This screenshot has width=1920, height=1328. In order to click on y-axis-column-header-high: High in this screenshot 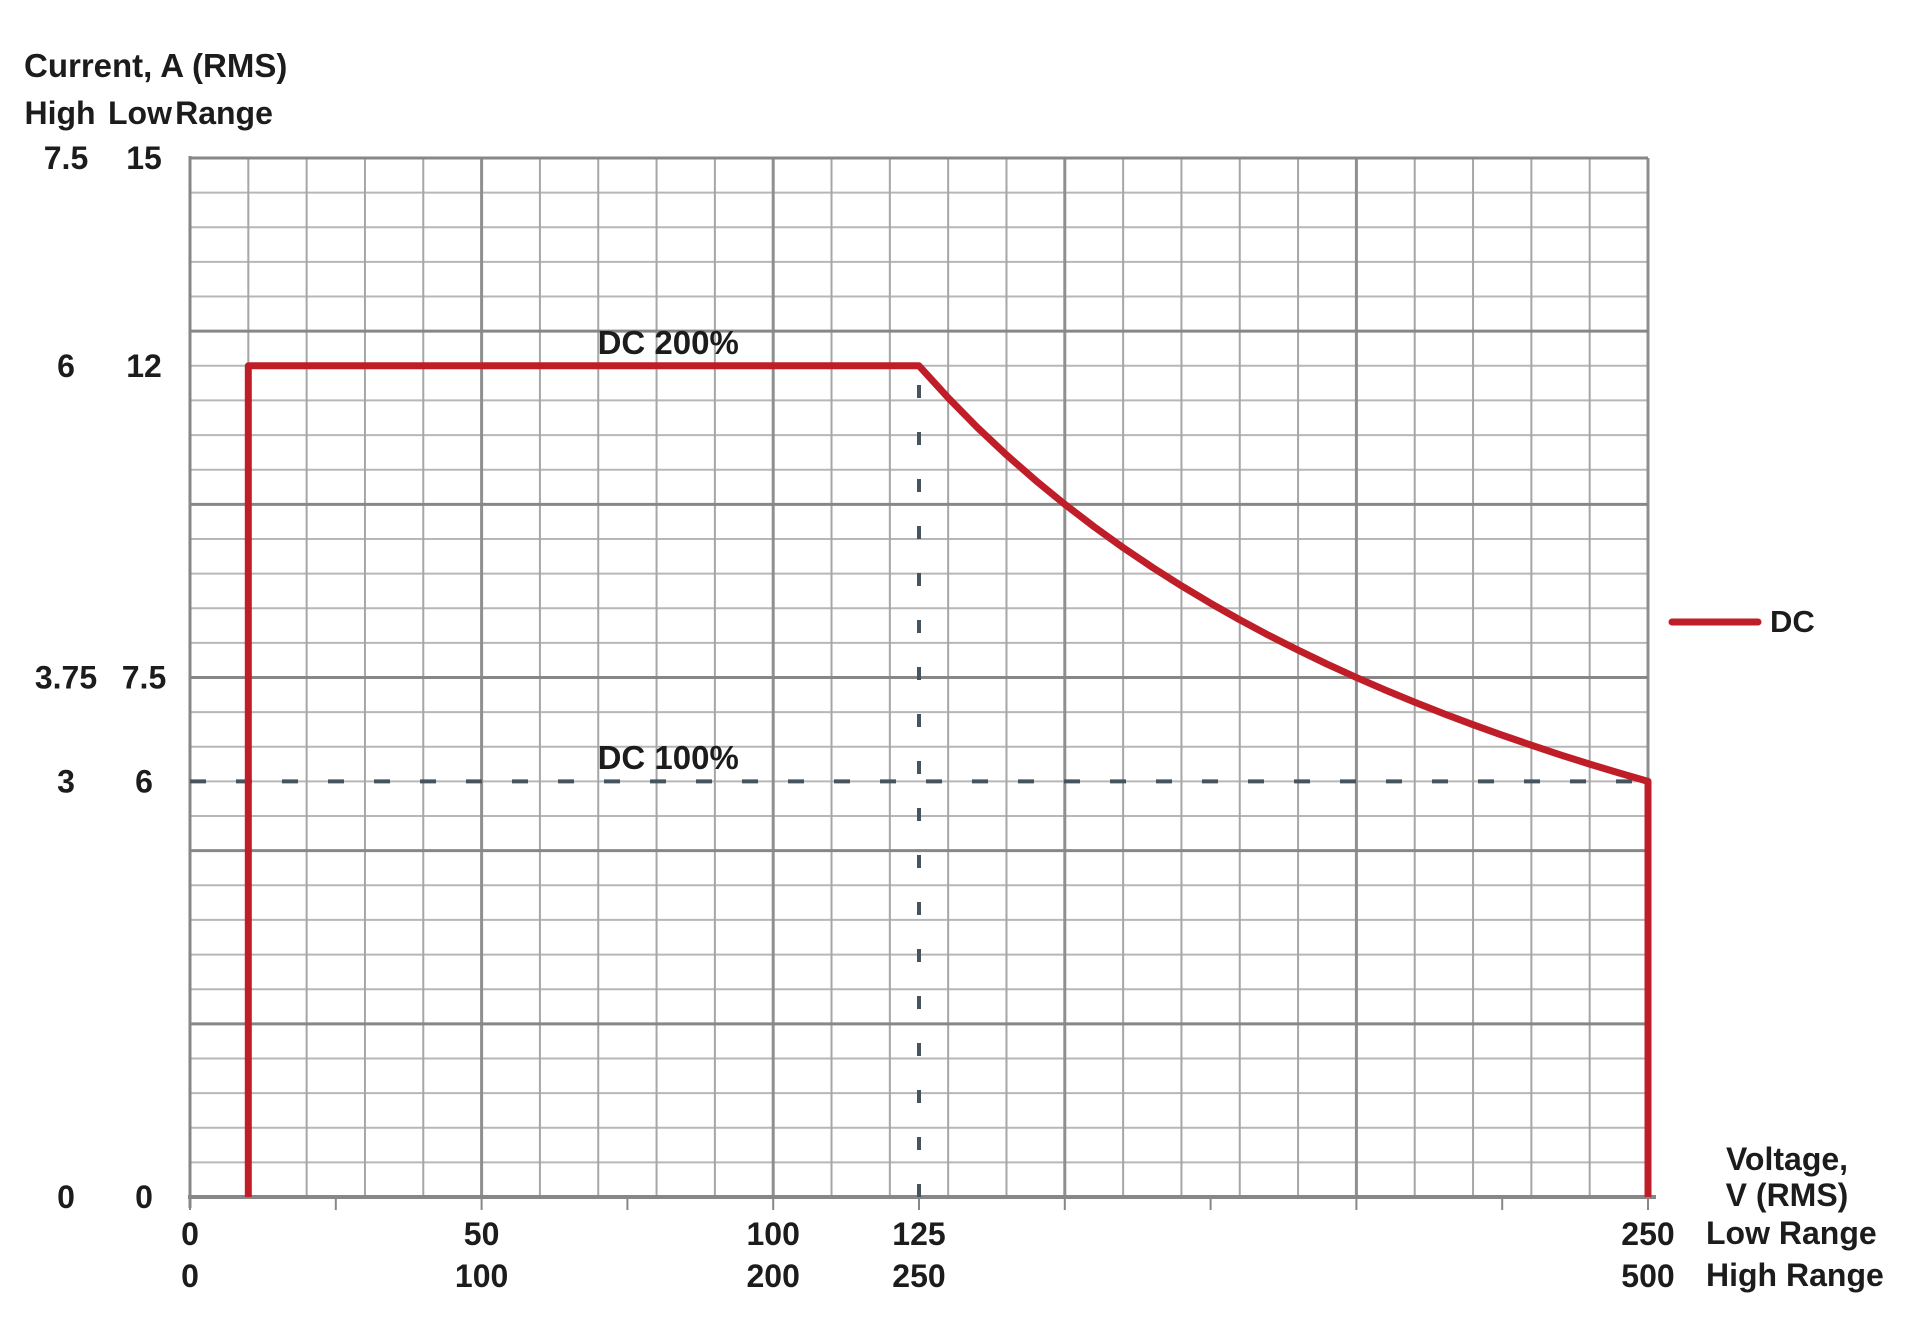, I will do `click(60, 113)`.